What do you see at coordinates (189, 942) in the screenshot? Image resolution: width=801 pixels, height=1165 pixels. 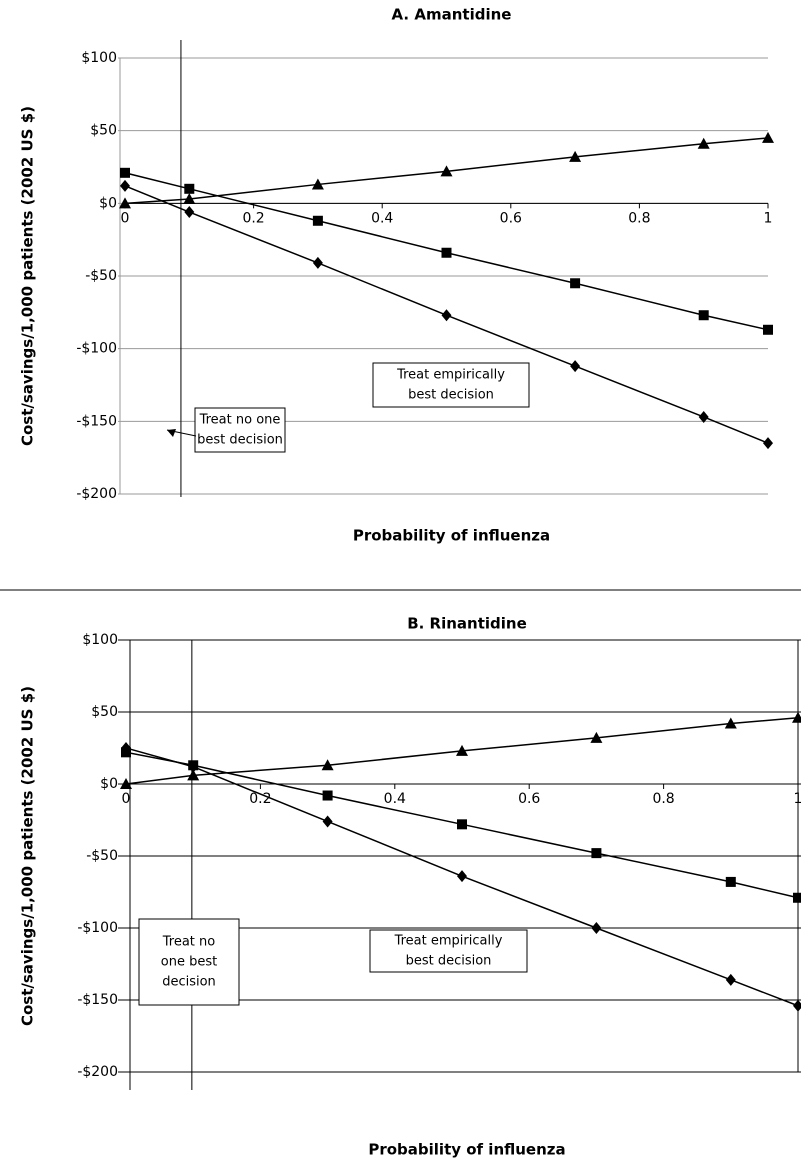 I see `annotation-text: Treat no` at bounding box center [189, 942].